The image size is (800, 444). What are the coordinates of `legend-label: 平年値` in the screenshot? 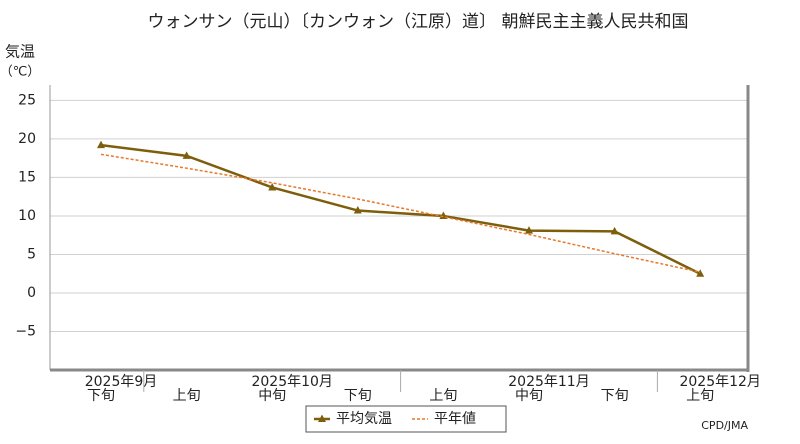 It's located at (455, 419).